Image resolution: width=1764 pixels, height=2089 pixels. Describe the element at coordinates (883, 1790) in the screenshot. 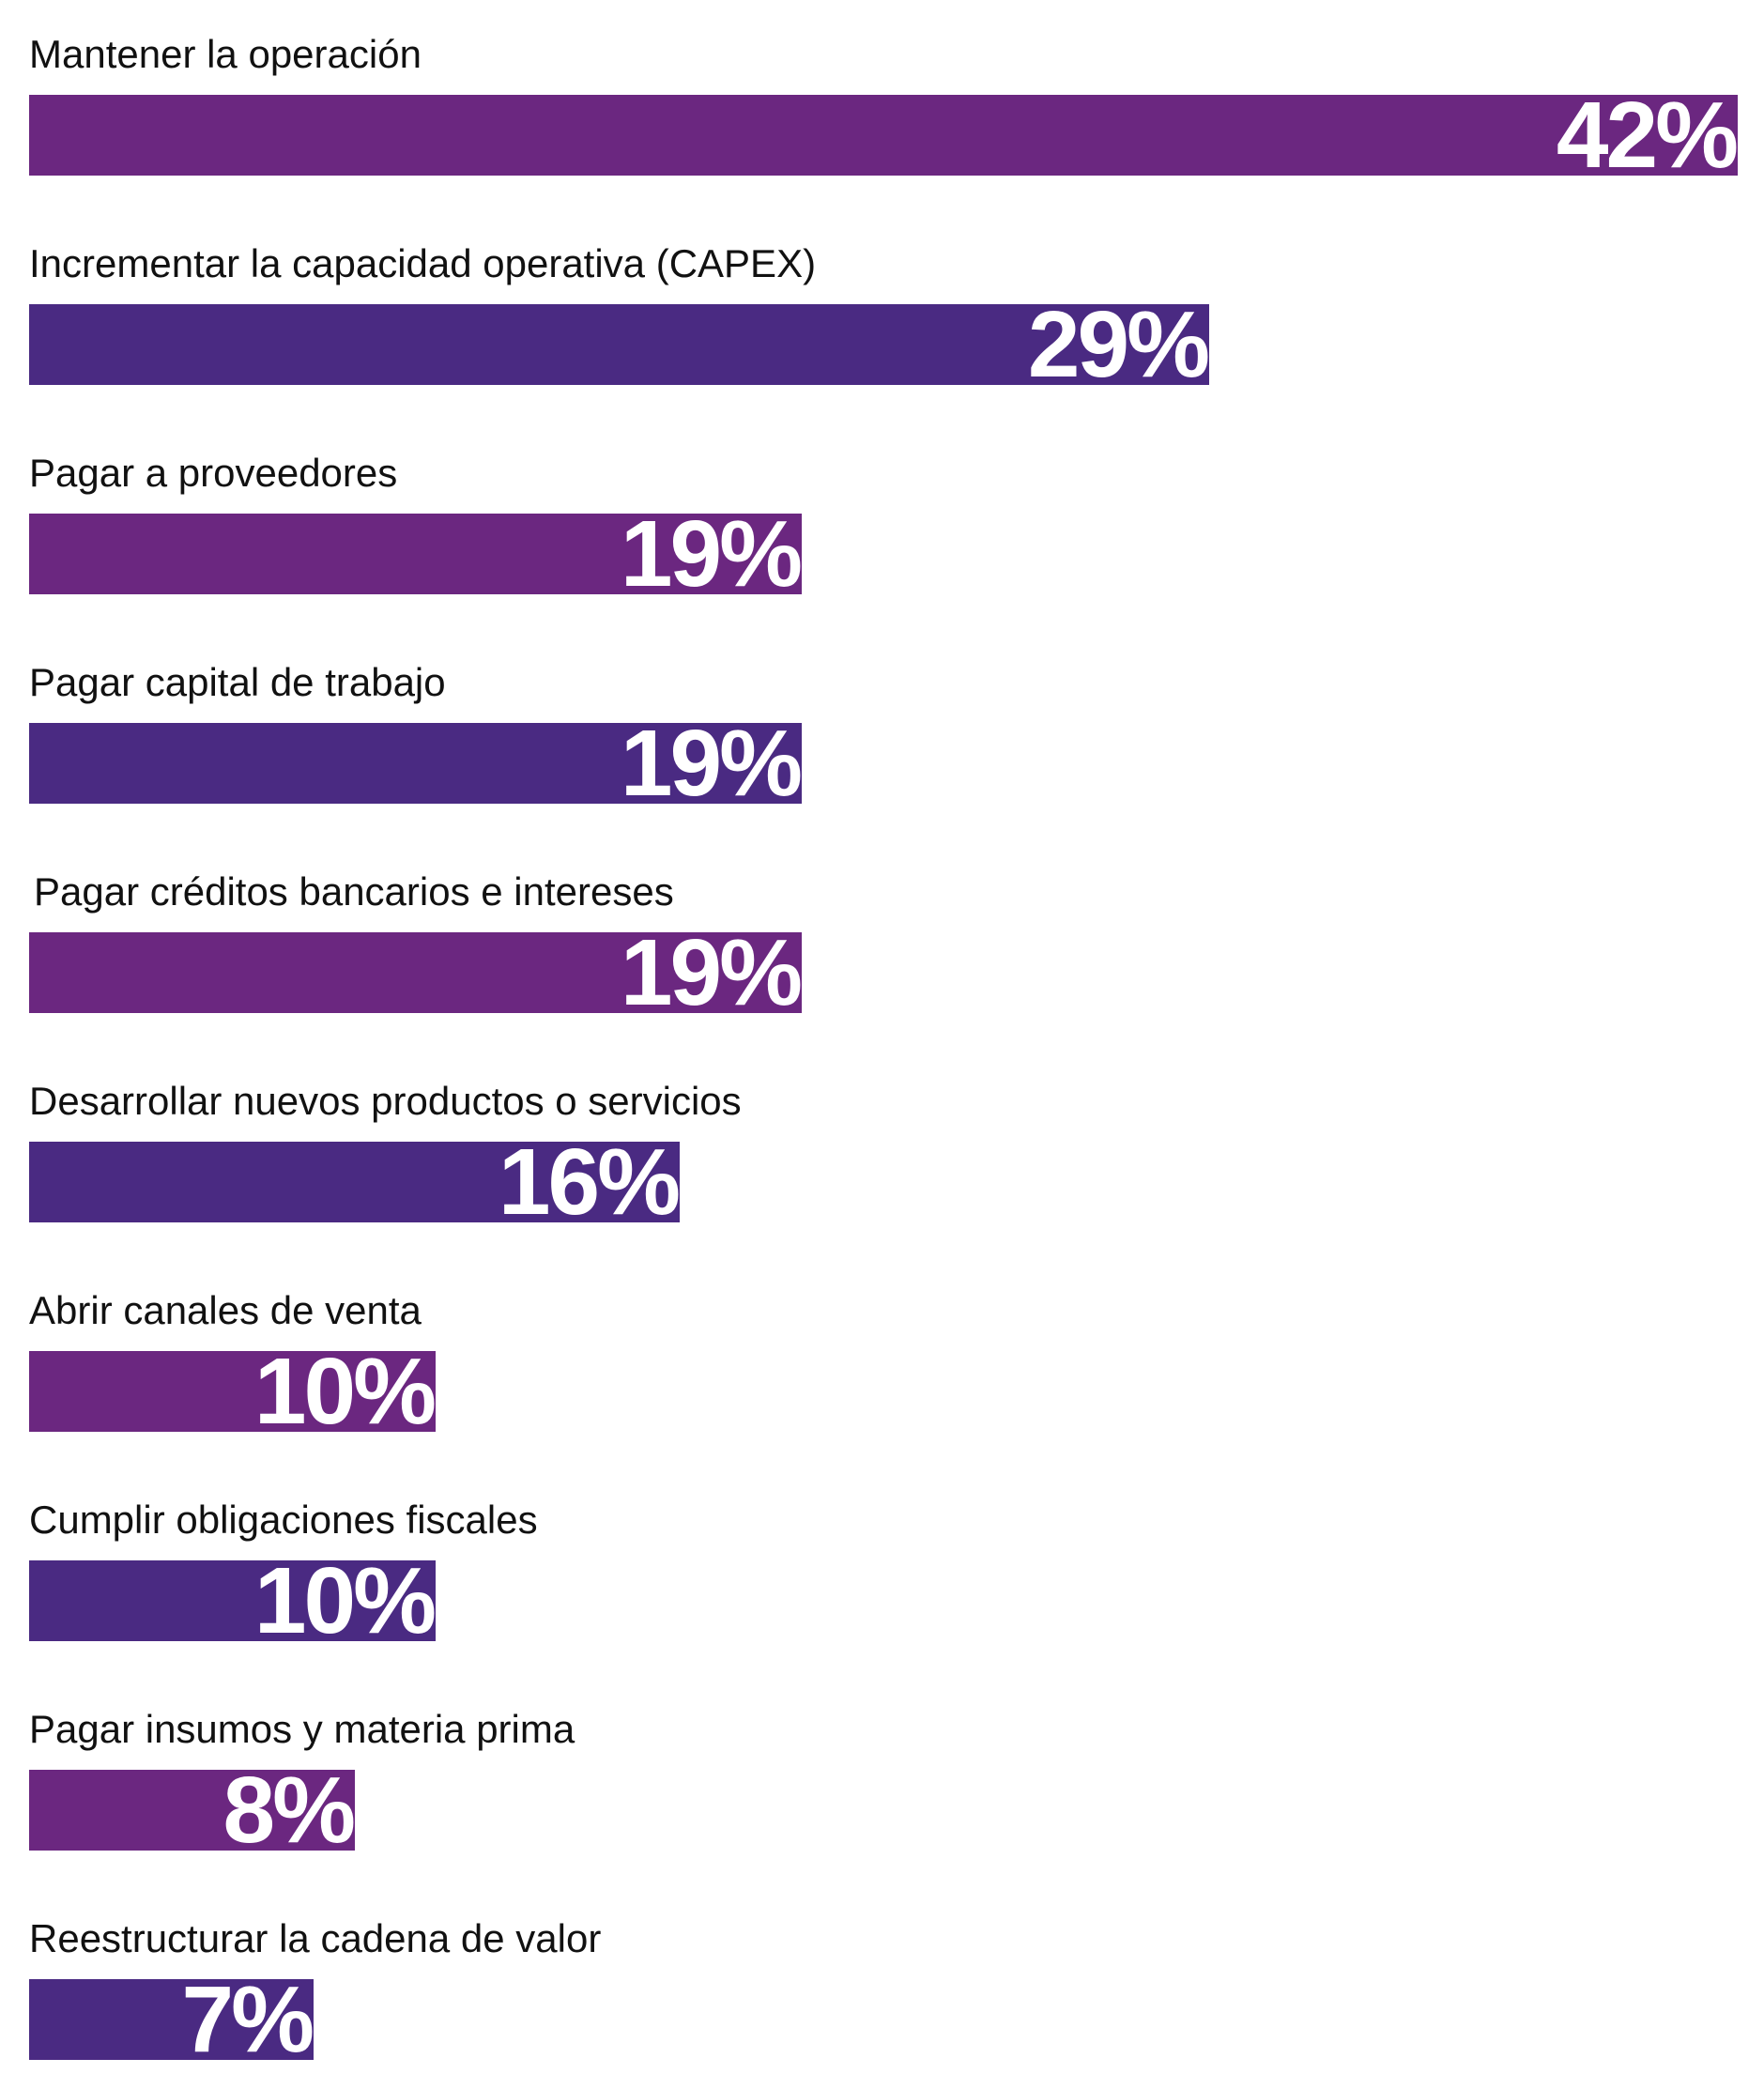

I see `bar-row: Pagar insumos y materia prima 8%` at that location.